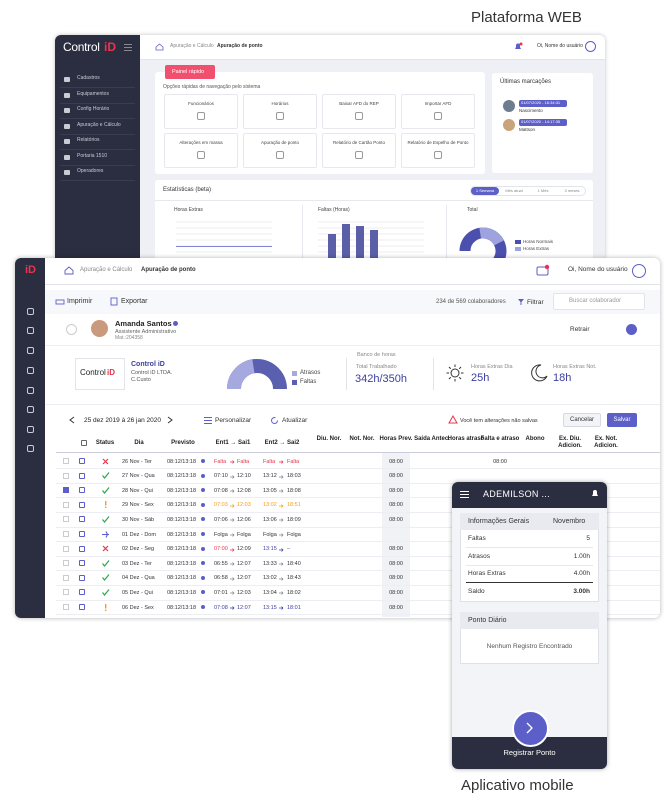 The height and width of the screenshot is (800, 668). Describe the element at coordinates (581, 573) in the screenshot. I see `info-row-value: 4.00h` at that location.